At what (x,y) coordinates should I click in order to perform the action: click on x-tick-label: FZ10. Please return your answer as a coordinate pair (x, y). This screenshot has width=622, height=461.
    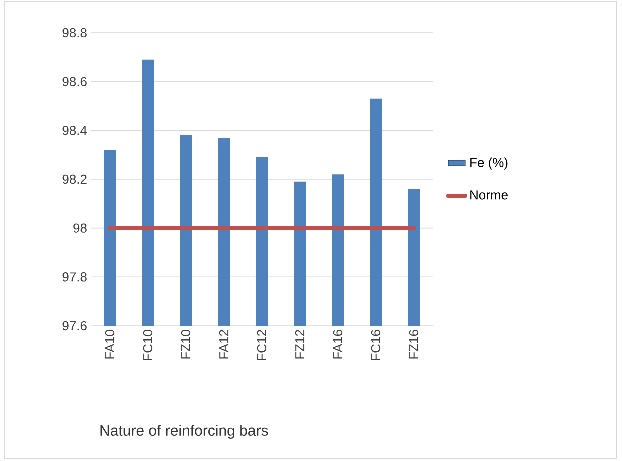
    Looking at the image, I should click on (186, 344).